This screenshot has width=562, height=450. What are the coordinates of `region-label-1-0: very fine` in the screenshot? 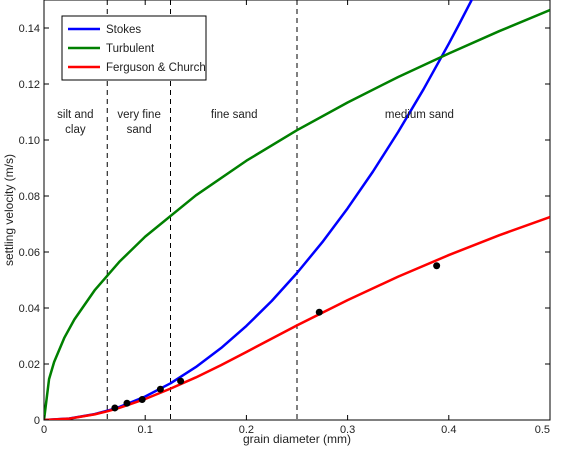 It's located at (138, 115).